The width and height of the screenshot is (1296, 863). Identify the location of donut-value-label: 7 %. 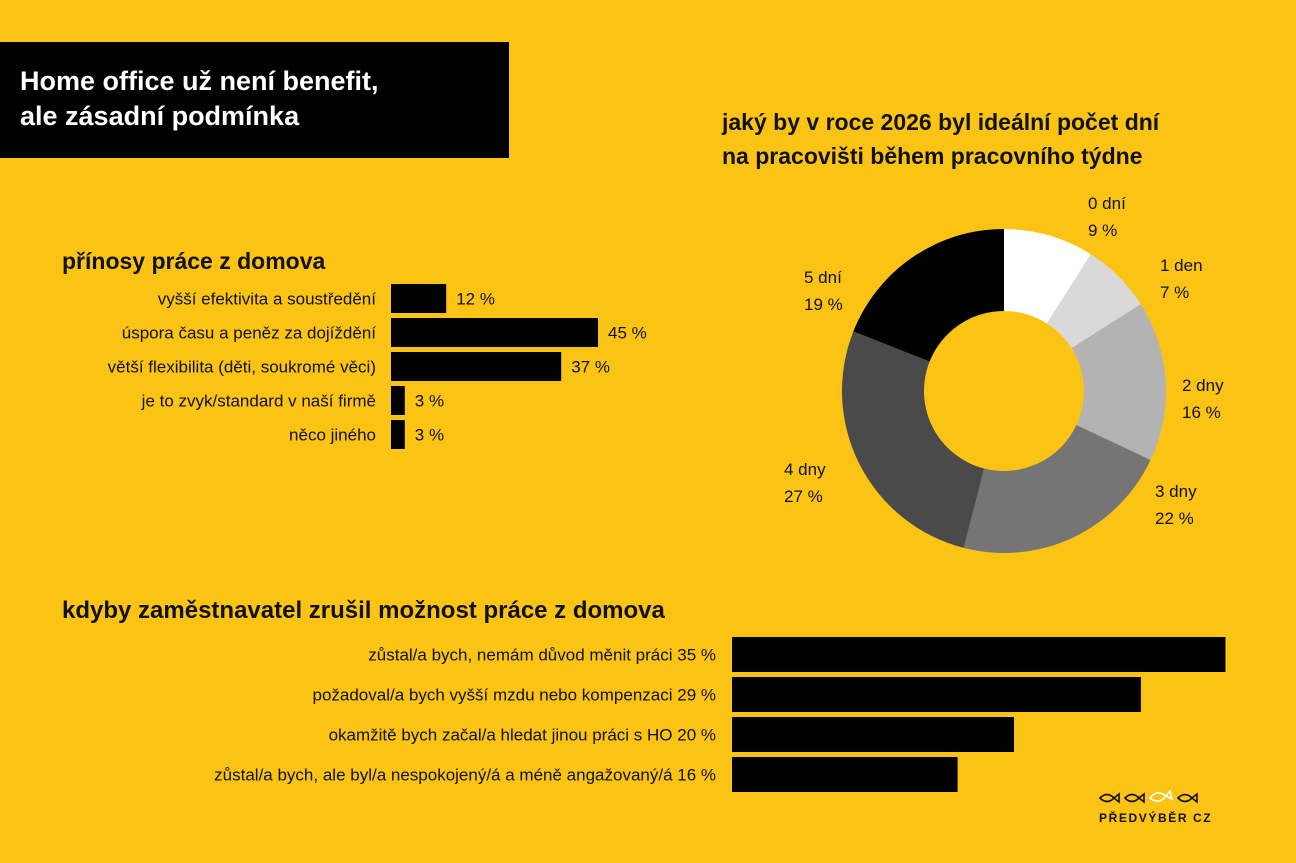
(1174, 292).